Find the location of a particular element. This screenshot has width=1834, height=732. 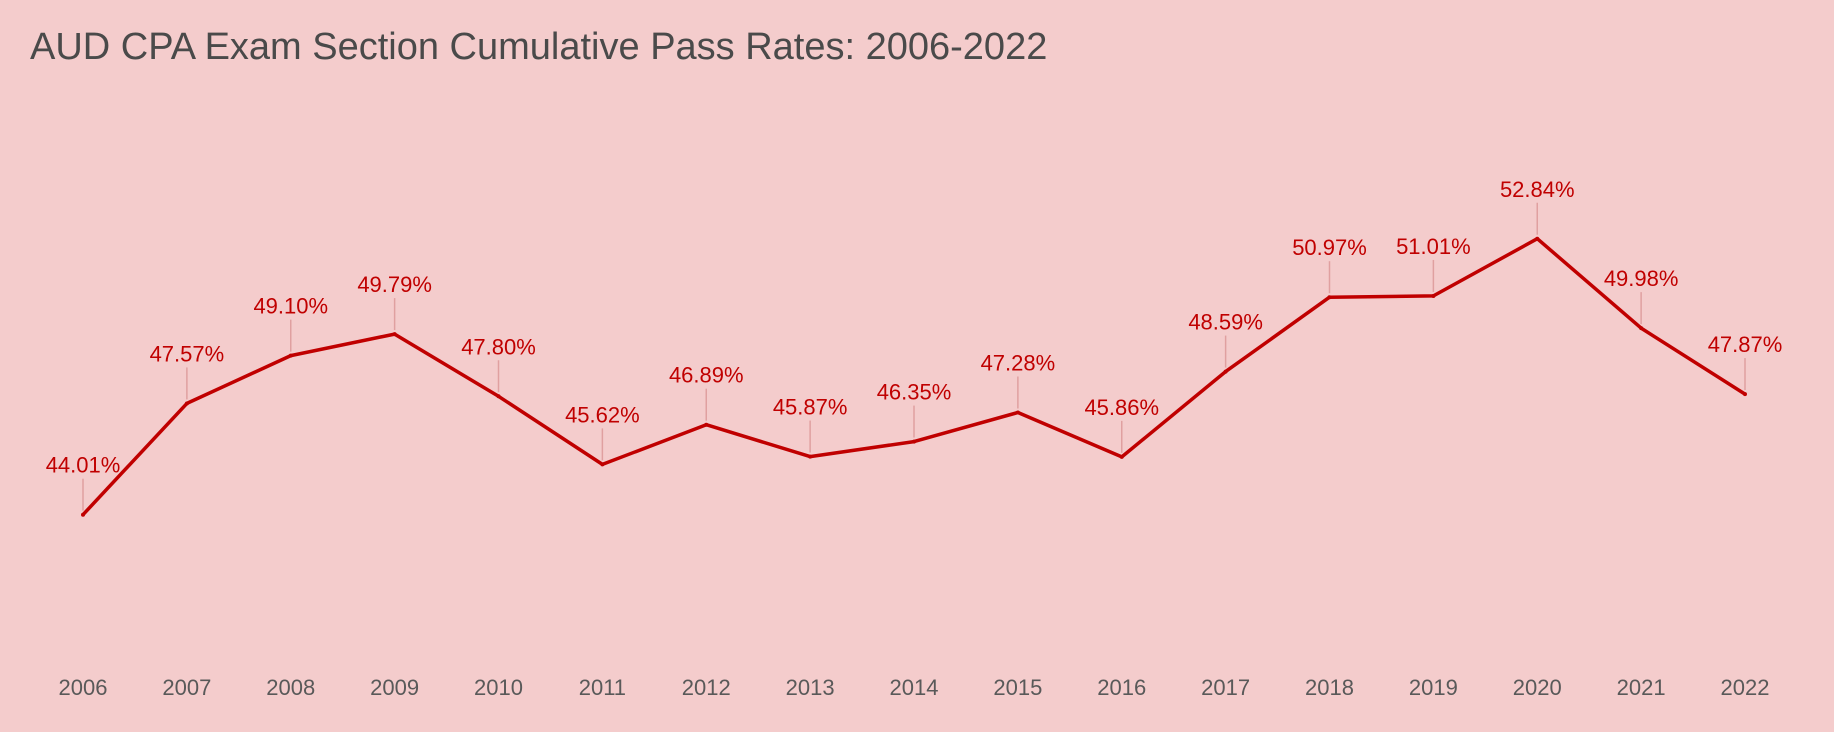

data-label: 47.28% is located at coordinates (1018, 363).